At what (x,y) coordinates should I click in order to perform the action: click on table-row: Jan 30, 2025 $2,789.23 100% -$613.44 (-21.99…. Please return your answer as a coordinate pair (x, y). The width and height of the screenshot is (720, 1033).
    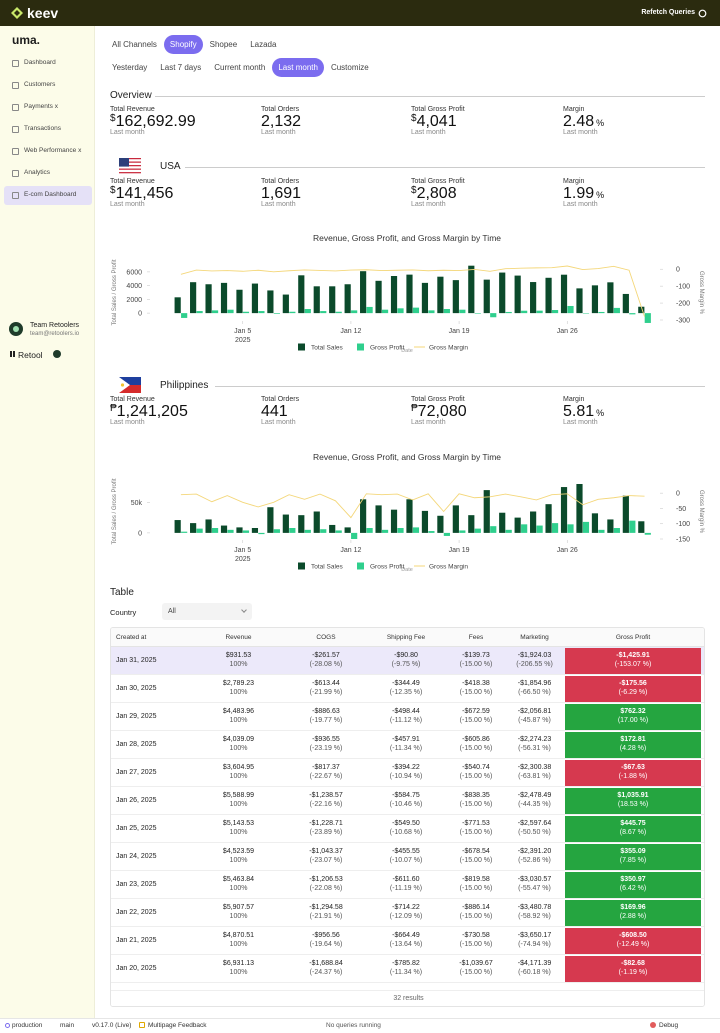
    Looking at the image, I should click on (407, 689).